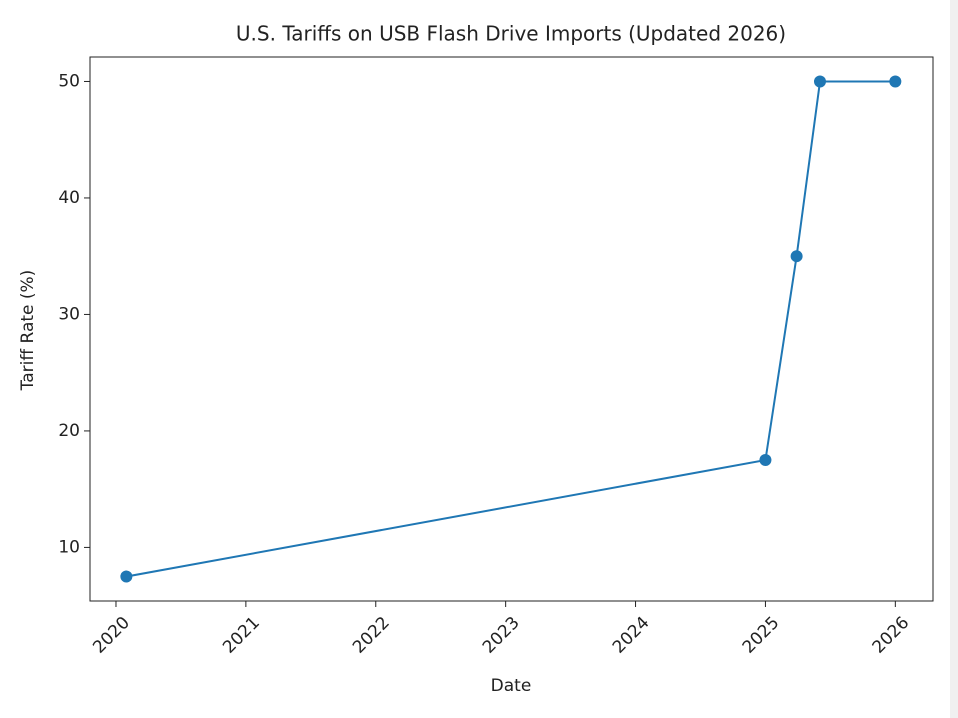  Describe the element at coordinates (69, 198) in the screenshot. I see `y-tick-label: 40` at that location.